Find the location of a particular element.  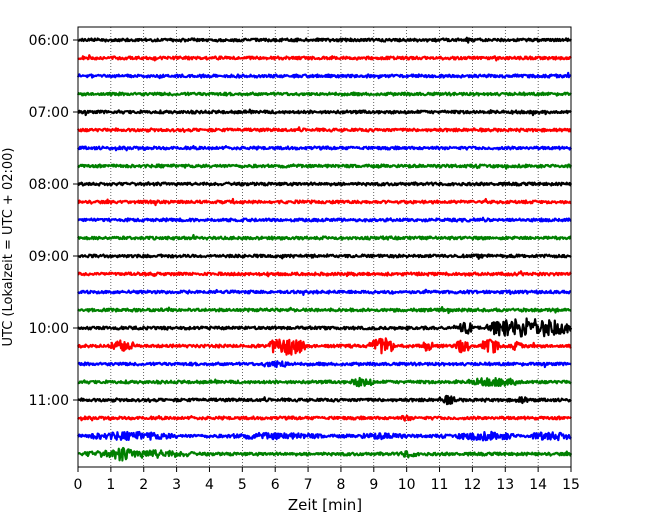

x-tick-label: 12 is located at coordinates (472, 485).